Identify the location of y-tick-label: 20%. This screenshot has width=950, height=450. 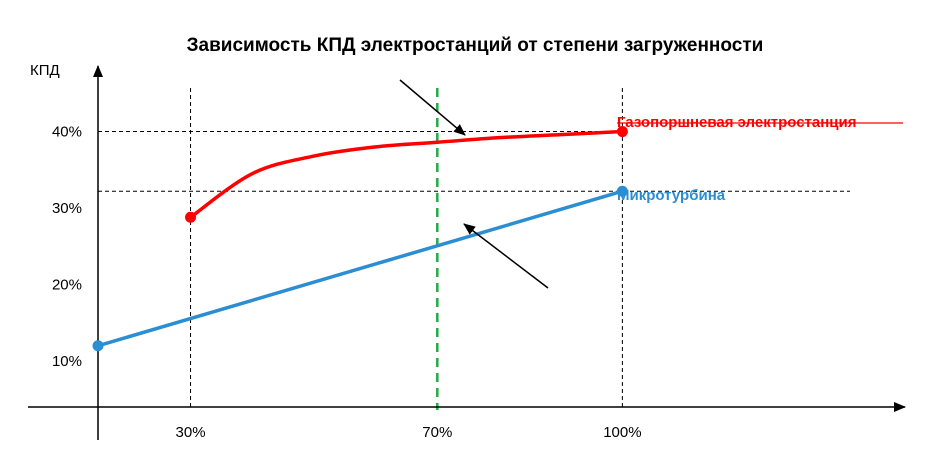
(67, 285).